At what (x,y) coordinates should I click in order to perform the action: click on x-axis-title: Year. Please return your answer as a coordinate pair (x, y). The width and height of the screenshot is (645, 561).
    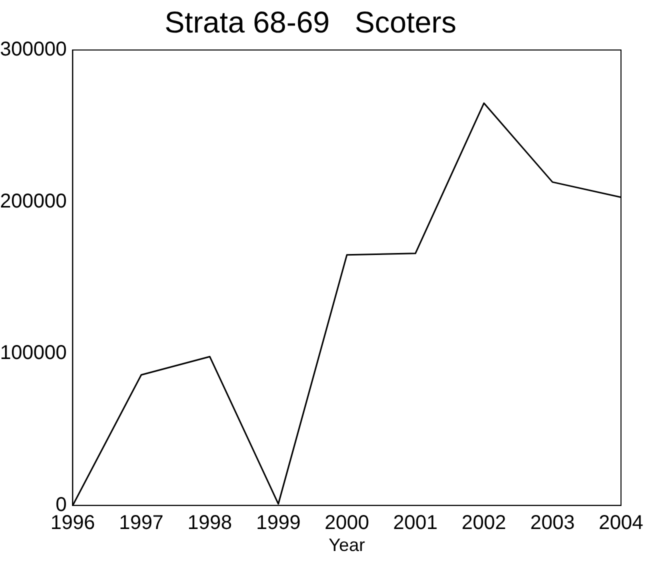
    Looking at the image, I should click on (347, 545).